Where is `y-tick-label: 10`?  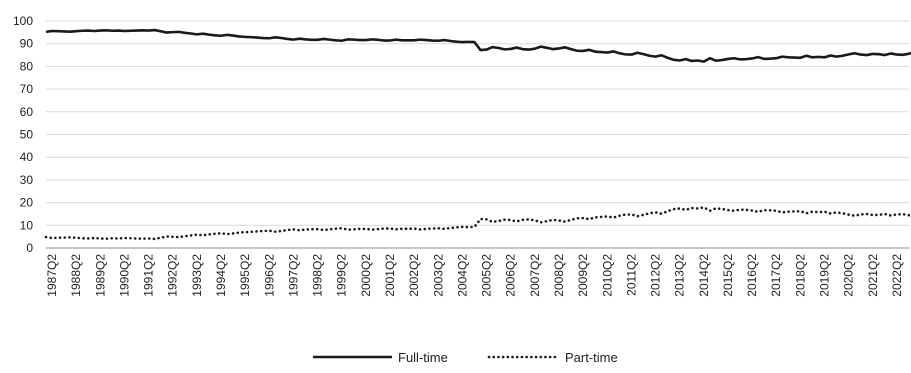
y-tick-label: 10 is located at coordinates (27, 225).